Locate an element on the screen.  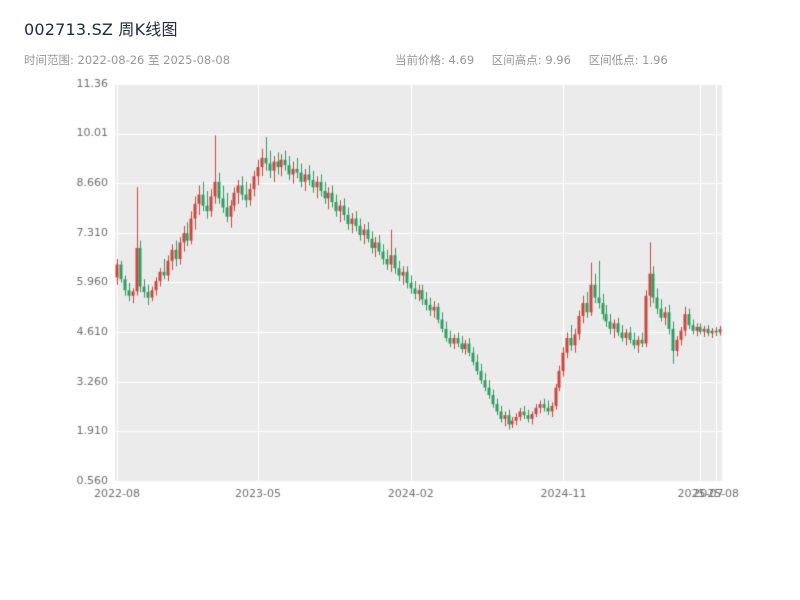
range-low-stat: 区间低点: 1.96 is located at coordinates (628, 60).